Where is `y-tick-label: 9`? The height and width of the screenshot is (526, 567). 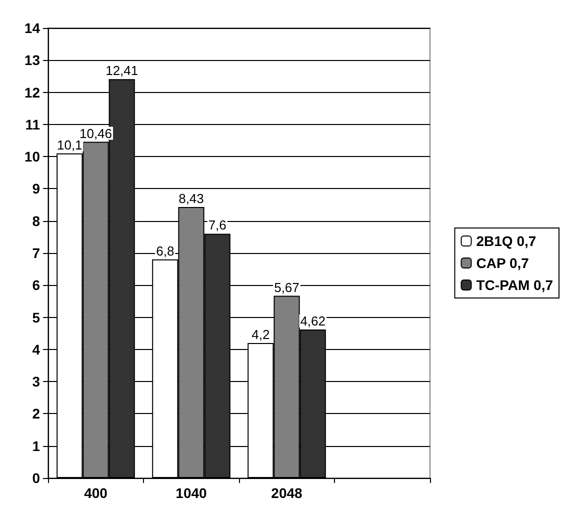 y-tick-label: 9 is located at coordinates (36, 188).